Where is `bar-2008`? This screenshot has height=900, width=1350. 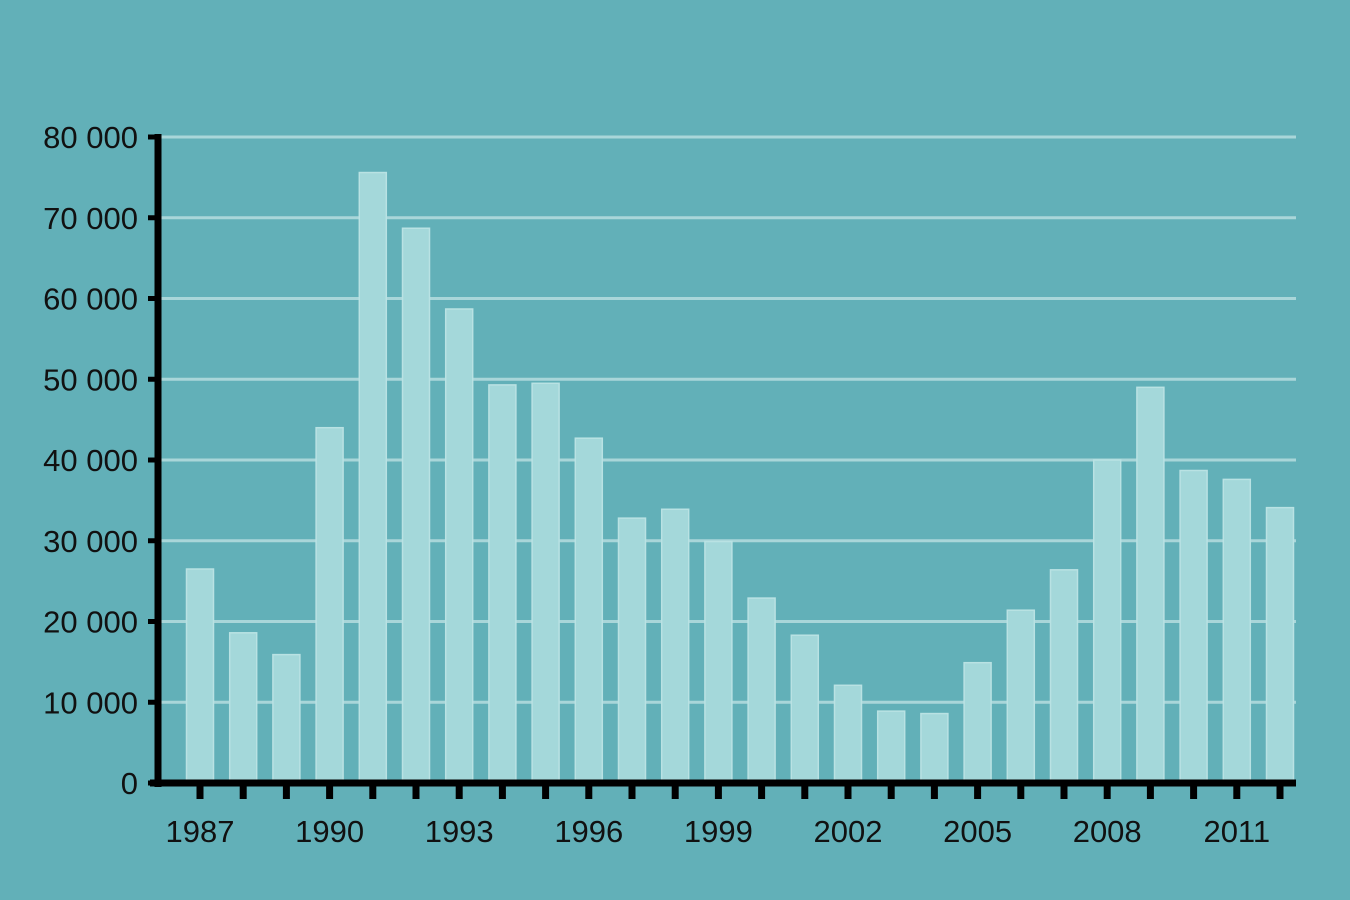
bar-2008 is located at coordinates (1107, 621).